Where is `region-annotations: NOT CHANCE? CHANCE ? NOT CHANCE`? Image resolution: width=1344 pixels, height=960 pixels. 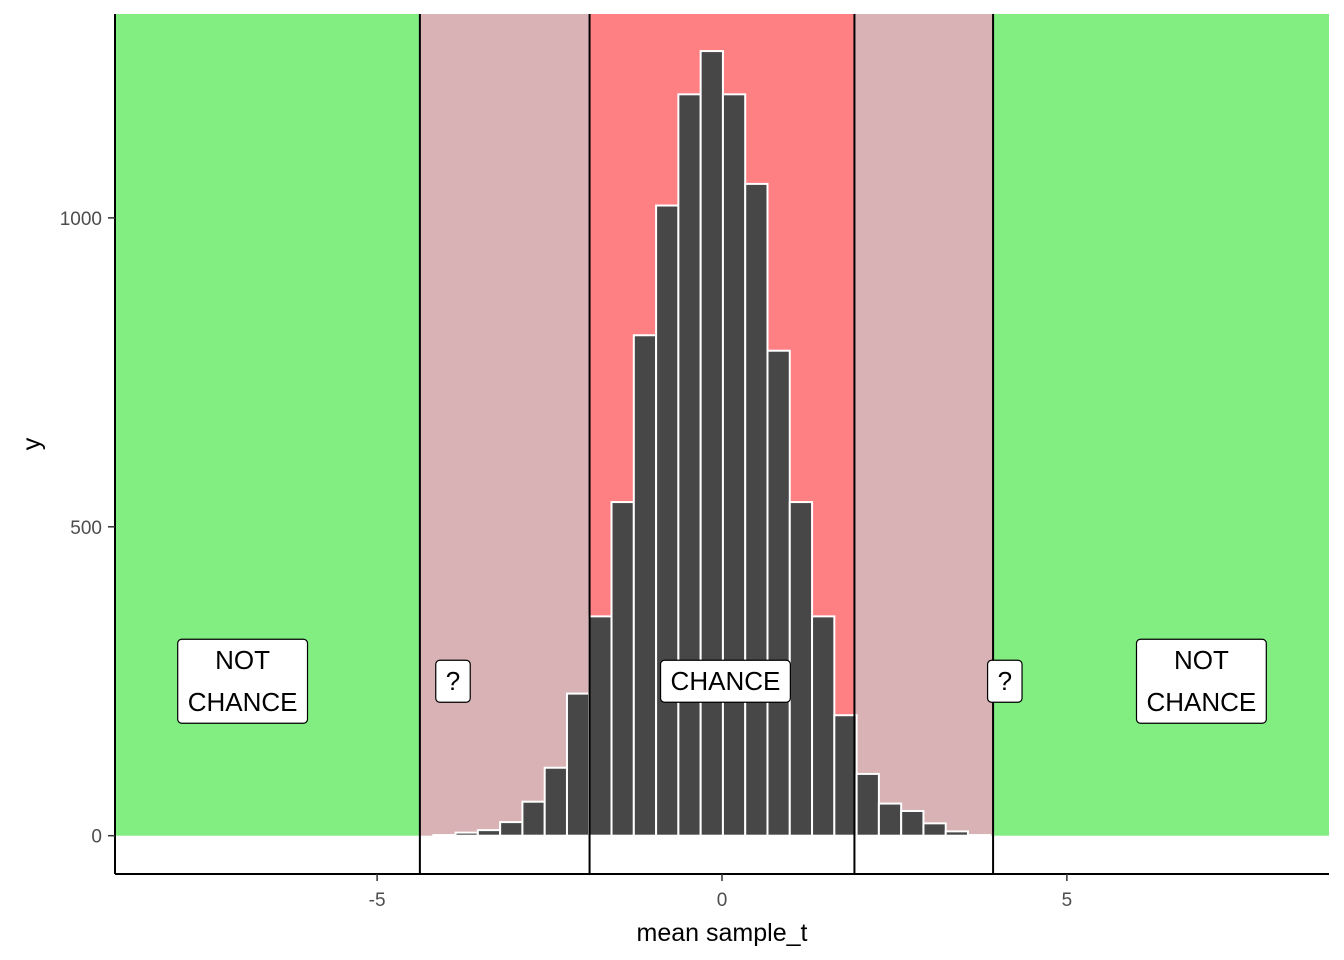 region-annotations: NOT CHANCE? CHANCE ? NOT CHANCE is located at coordinates (722, 681).